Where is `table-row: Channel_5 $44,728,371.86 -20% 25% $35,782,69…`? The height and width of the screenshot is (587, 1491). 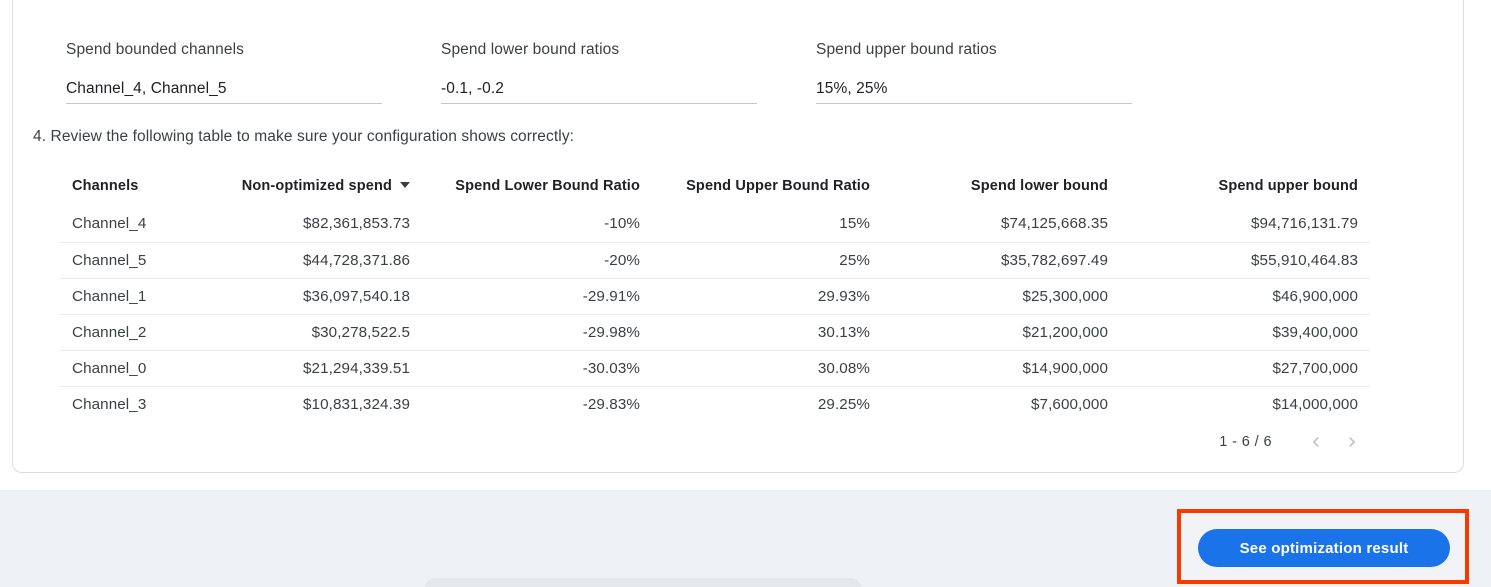
table-row: Channel_5 $44,728,371.86 -20% 25% $35,782,69… is located at coordinates (715, 259).